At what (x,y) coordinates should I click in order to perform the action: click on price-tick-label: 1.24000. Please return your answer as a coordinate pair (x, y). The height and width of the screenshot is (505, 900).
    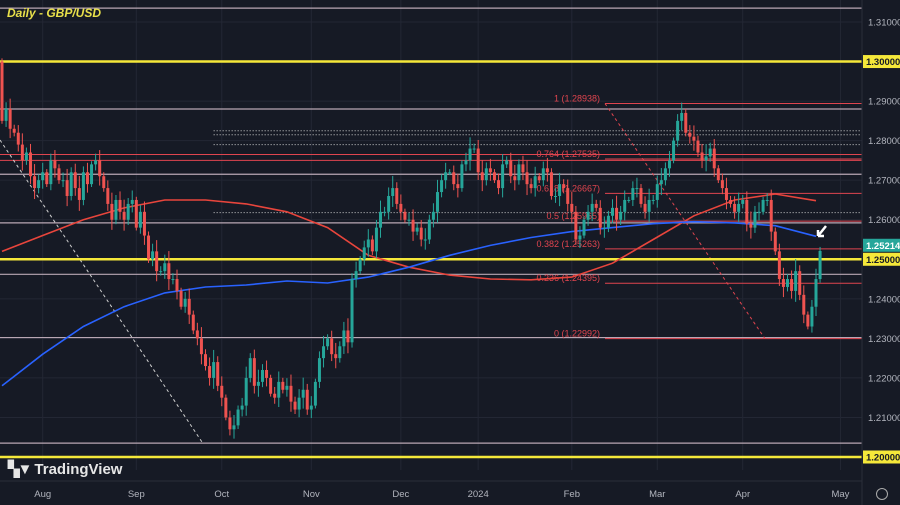
    Looking at the image, I should click on (884, 299).